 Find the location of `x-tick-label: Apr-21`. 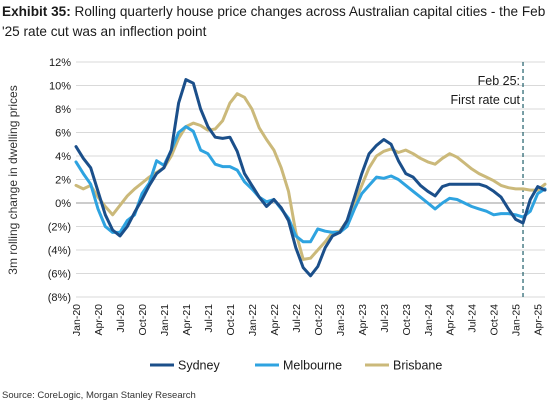

x-tick-label: Apr-21 is located at coordinates (187, 320).